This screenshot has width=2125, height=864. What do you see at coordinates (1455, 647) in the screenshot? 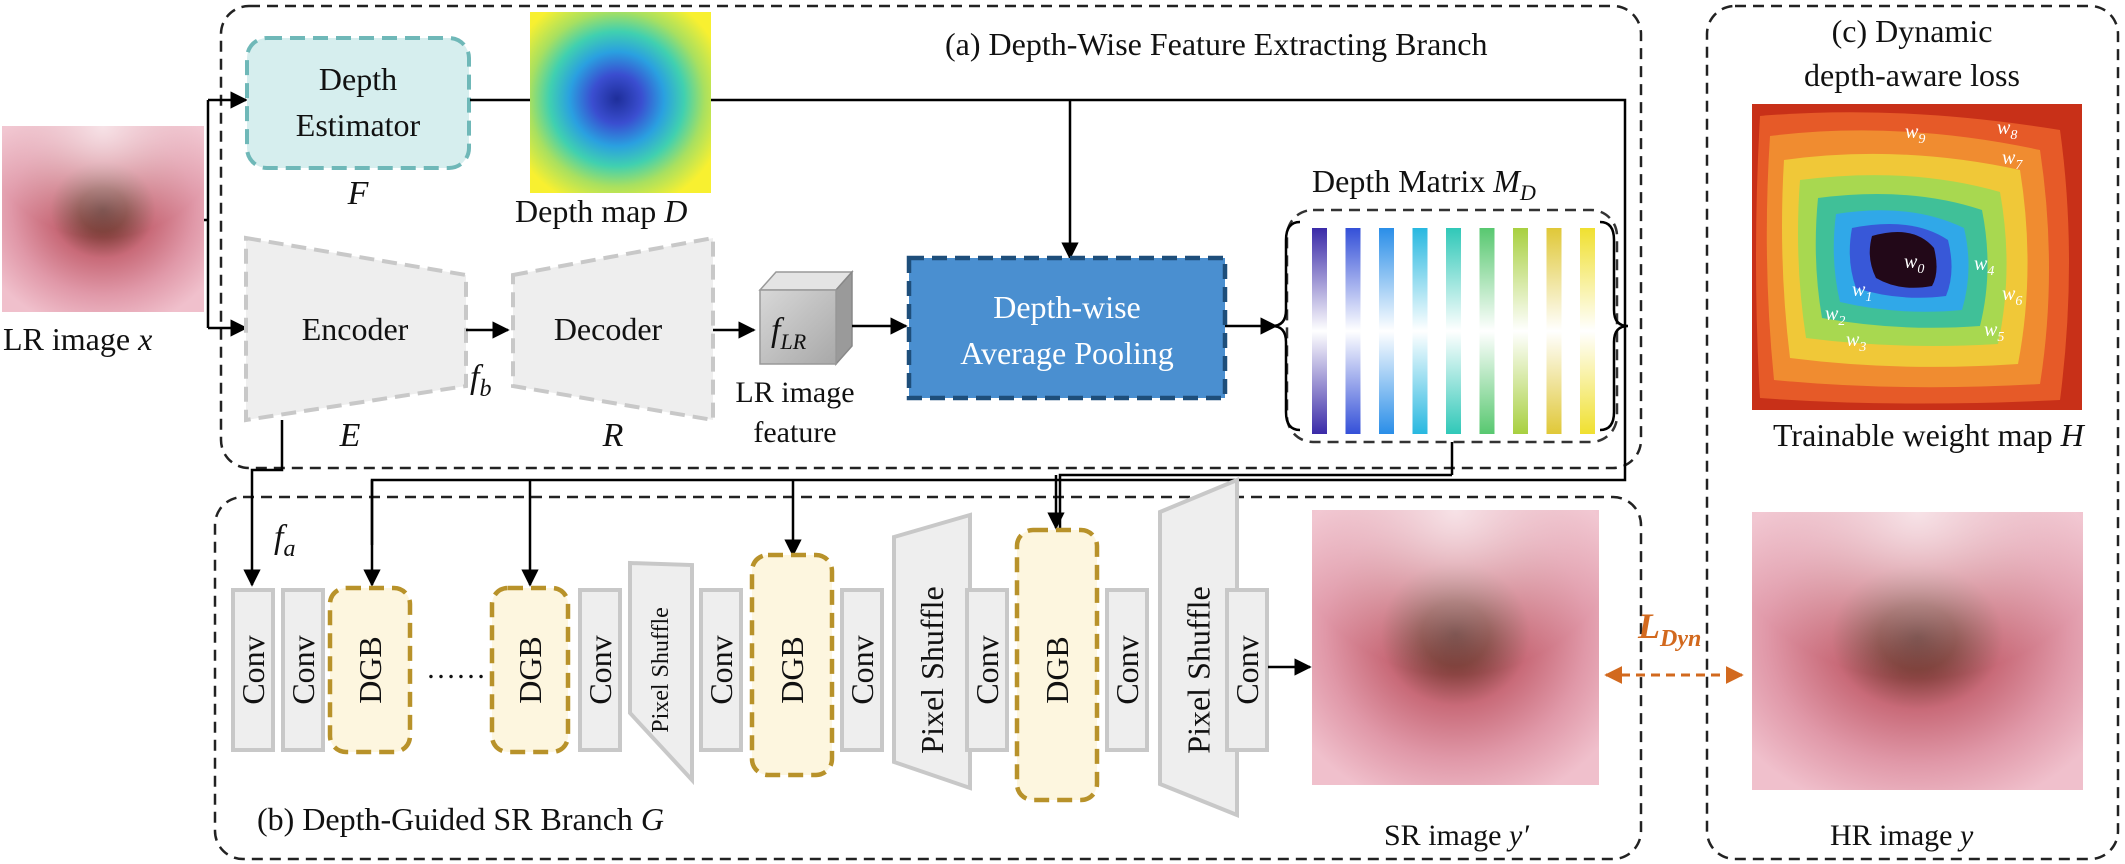
I see `sr-image` at bounding box center [1455, 647].